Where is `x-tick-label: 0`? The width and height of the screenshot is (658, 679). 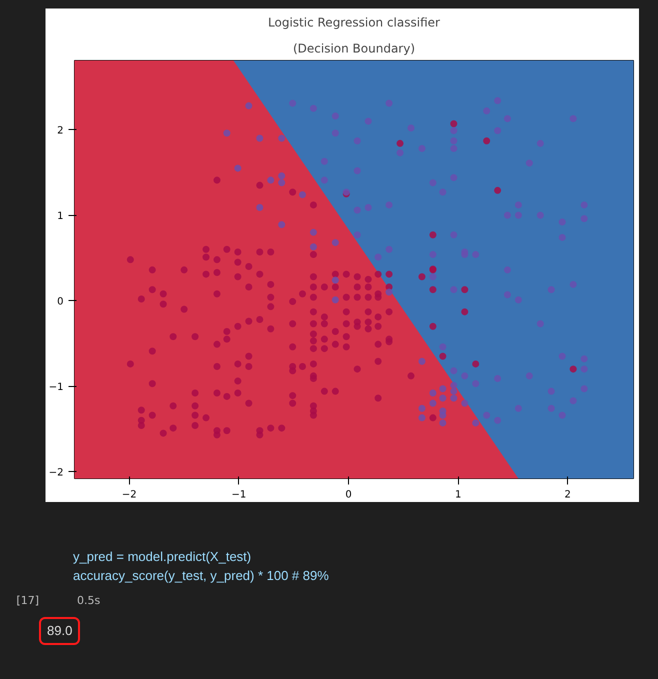 x-tick-label: 0 is located at coordinates (348, 495).